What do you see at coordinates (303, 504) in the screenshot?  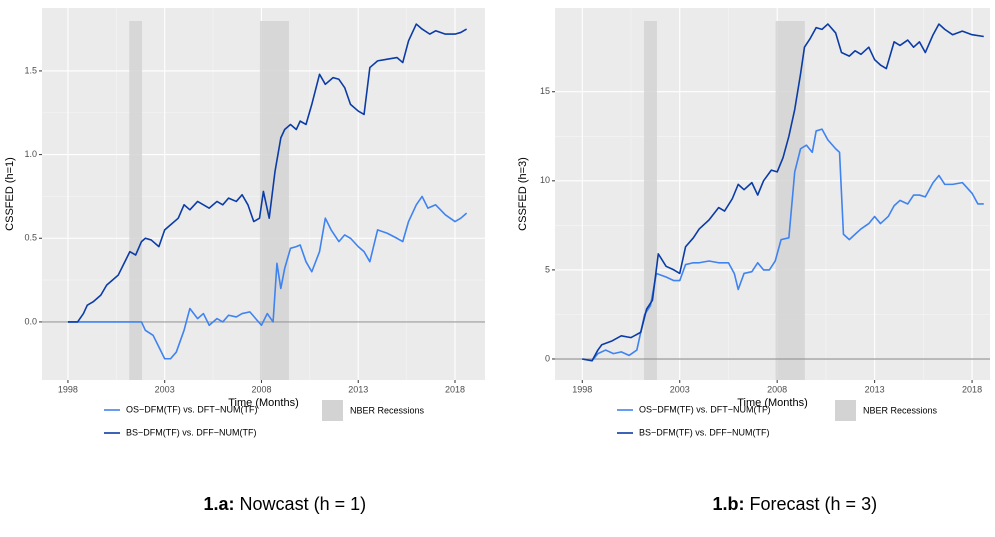 I see `caption-text: Nowcast (h = 1)` at bounding box center [303, 504].